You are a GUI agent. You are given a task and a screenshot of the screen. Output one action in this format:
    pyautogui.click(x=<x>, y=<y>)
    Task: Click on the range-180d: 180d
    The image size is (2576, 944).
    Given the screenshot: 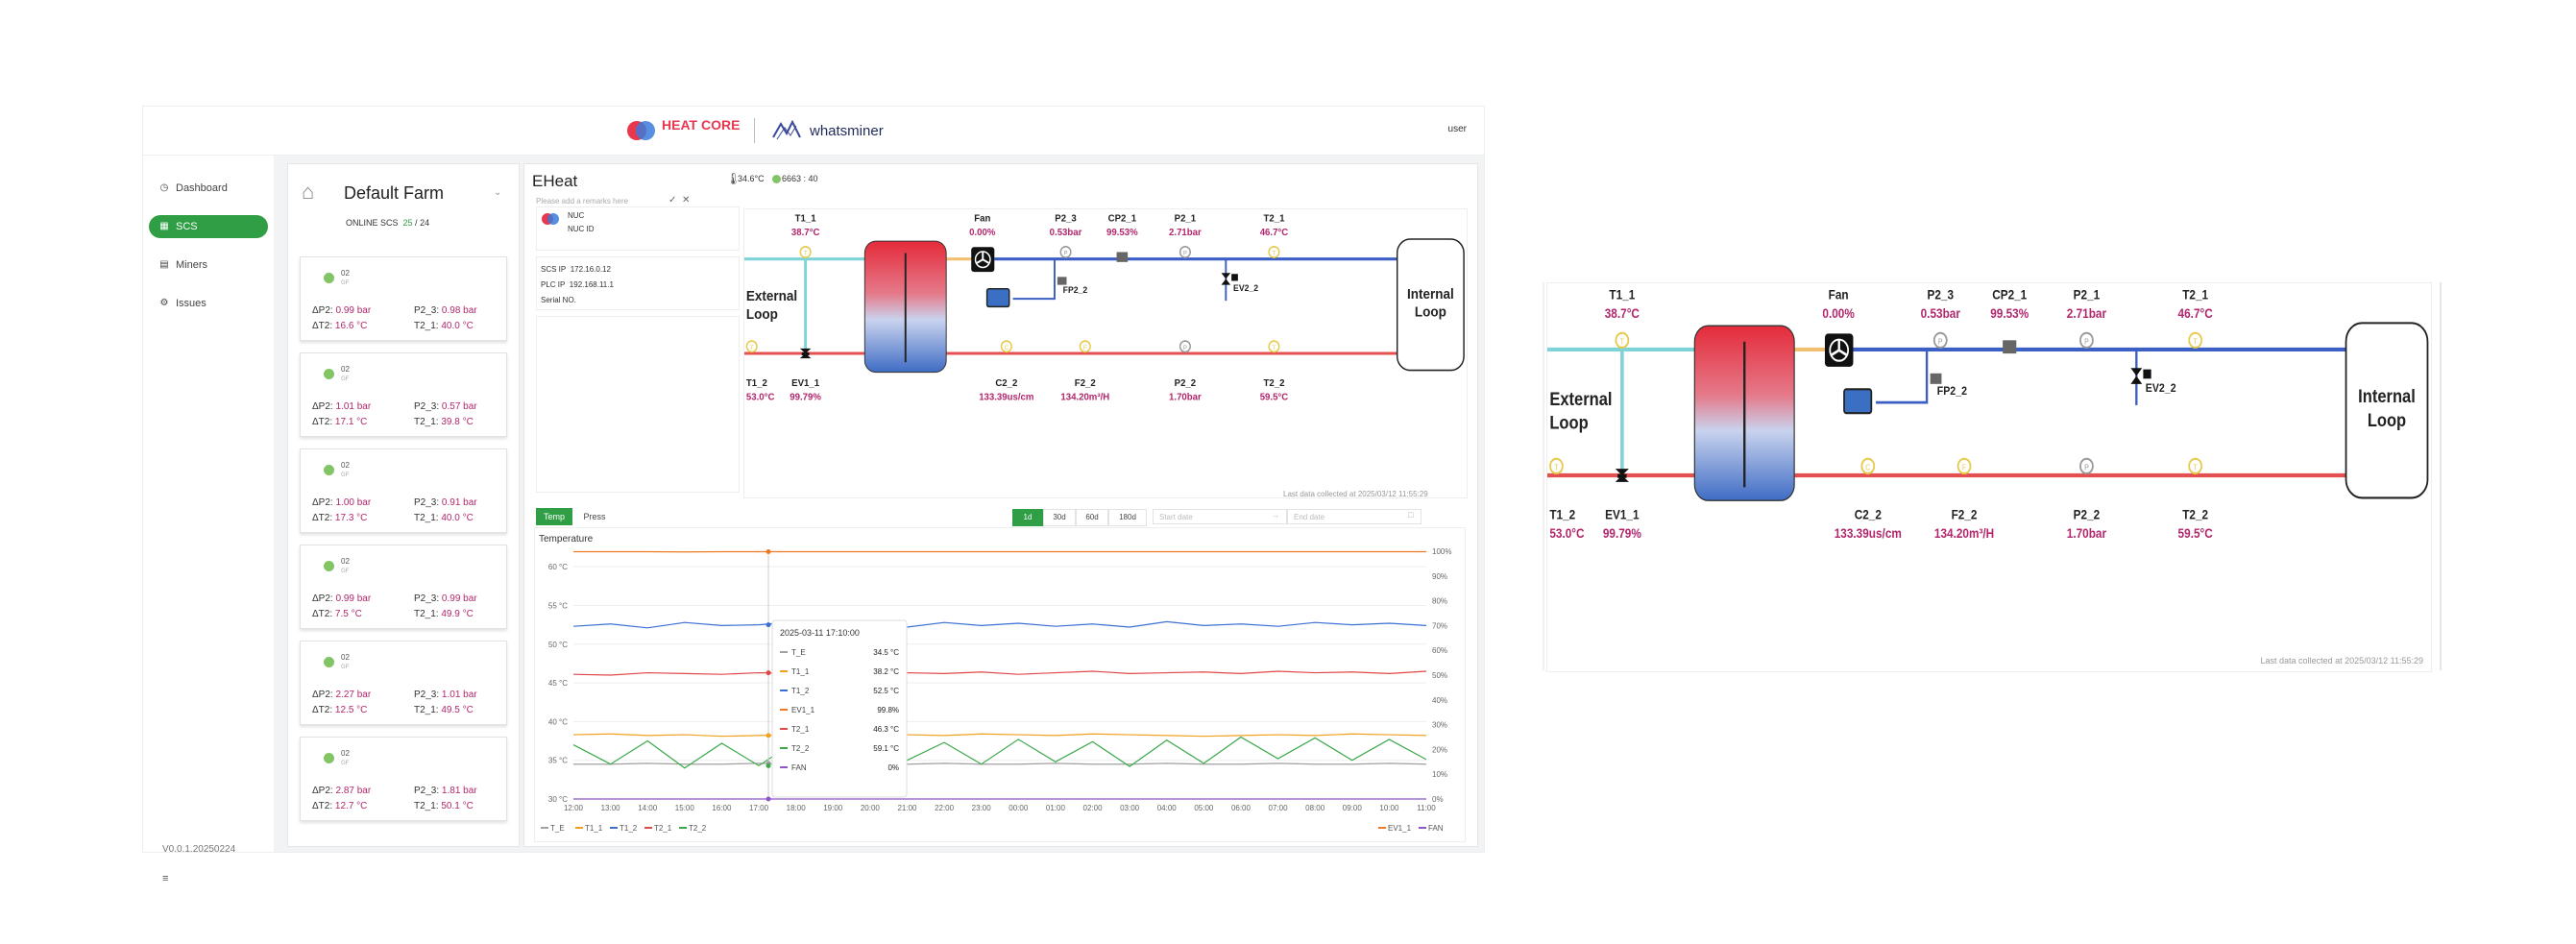 What is the action you would take?
    pyautogui.click(x=1128, y=517)
    